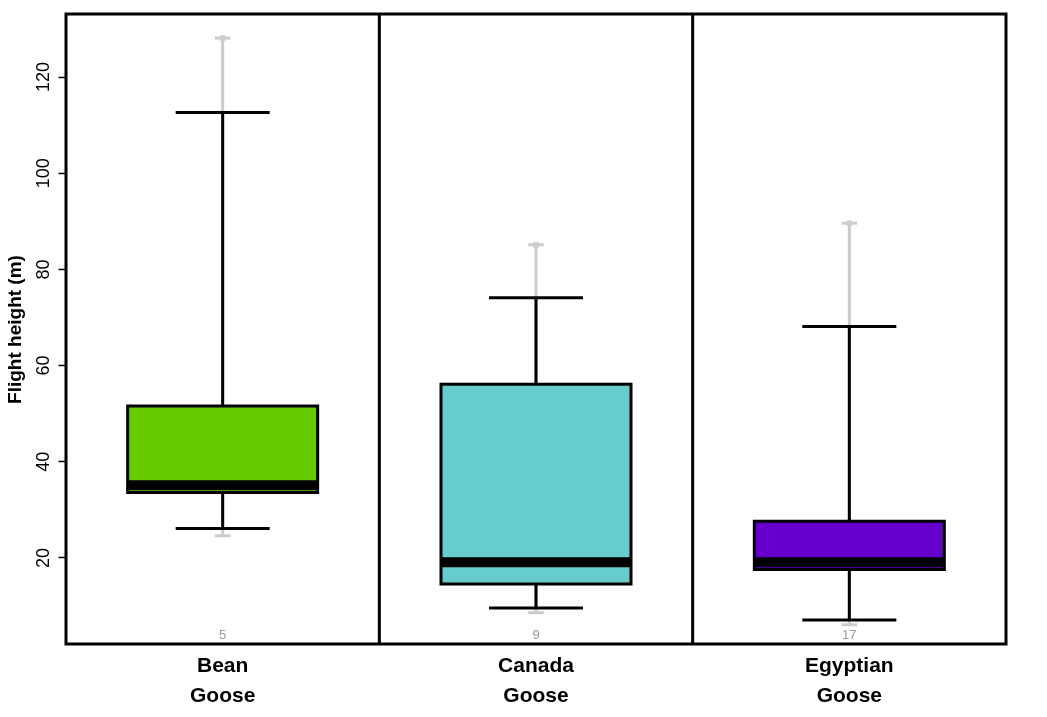 The image size is (1047, 717). What do you see at coordinates (42, 461) in the screenshot?
I see `y-tick-label: 40` at bounding box center [42, 461].